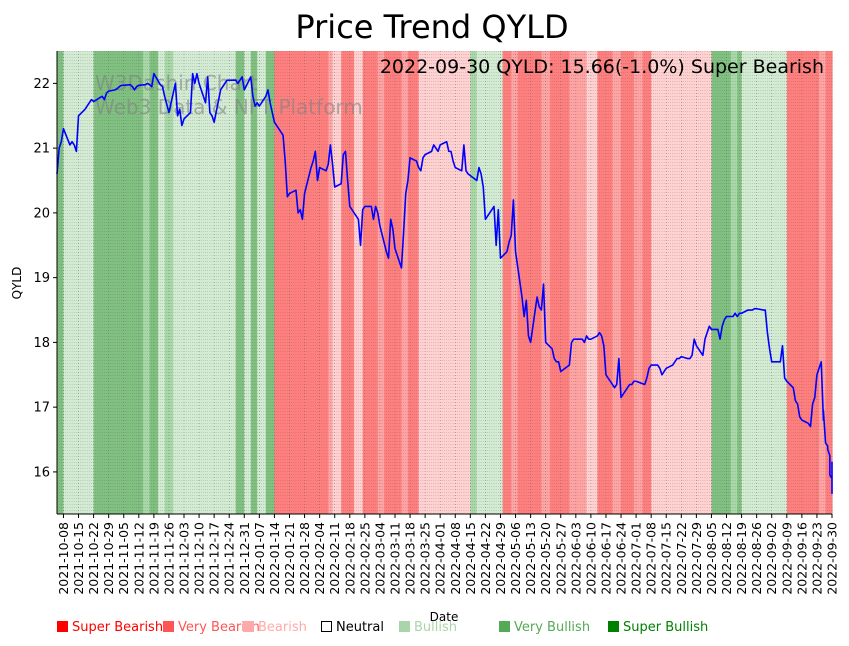  Describe the element at coordinates (500, 558) in the screenshot. I see `x-tick-label-29: 2022-04-29` at that location.